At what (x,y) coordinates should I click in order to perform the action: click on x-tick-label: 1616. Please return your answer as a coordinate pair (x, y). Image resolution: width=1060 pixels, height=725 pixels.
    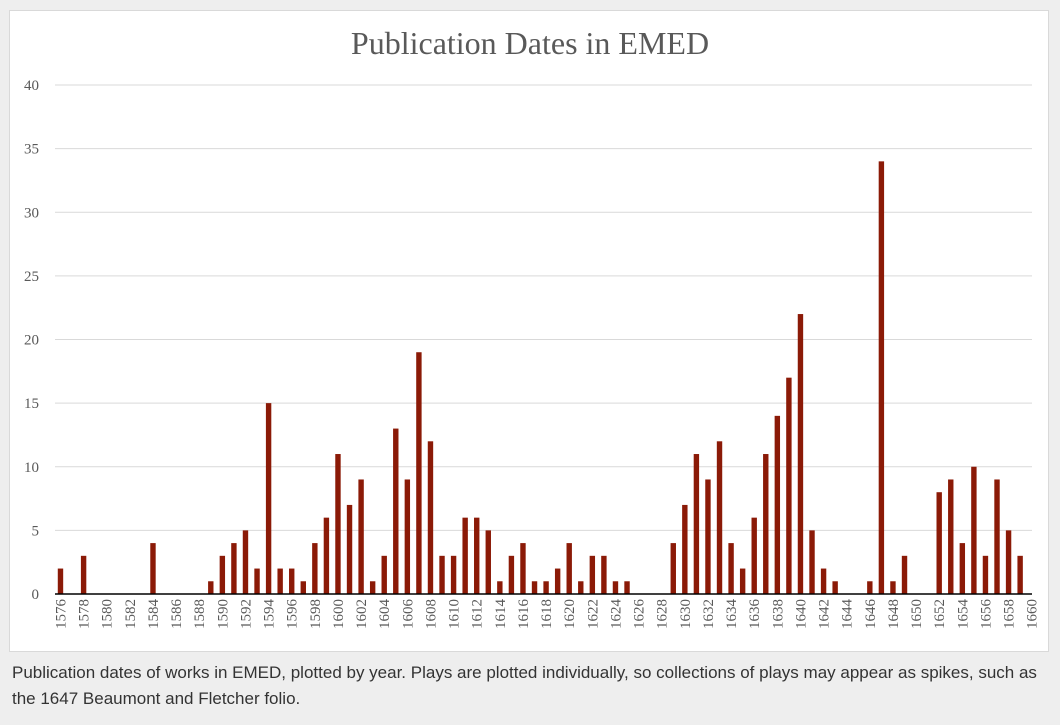
    Looking at the image, I should click on (524, 614).